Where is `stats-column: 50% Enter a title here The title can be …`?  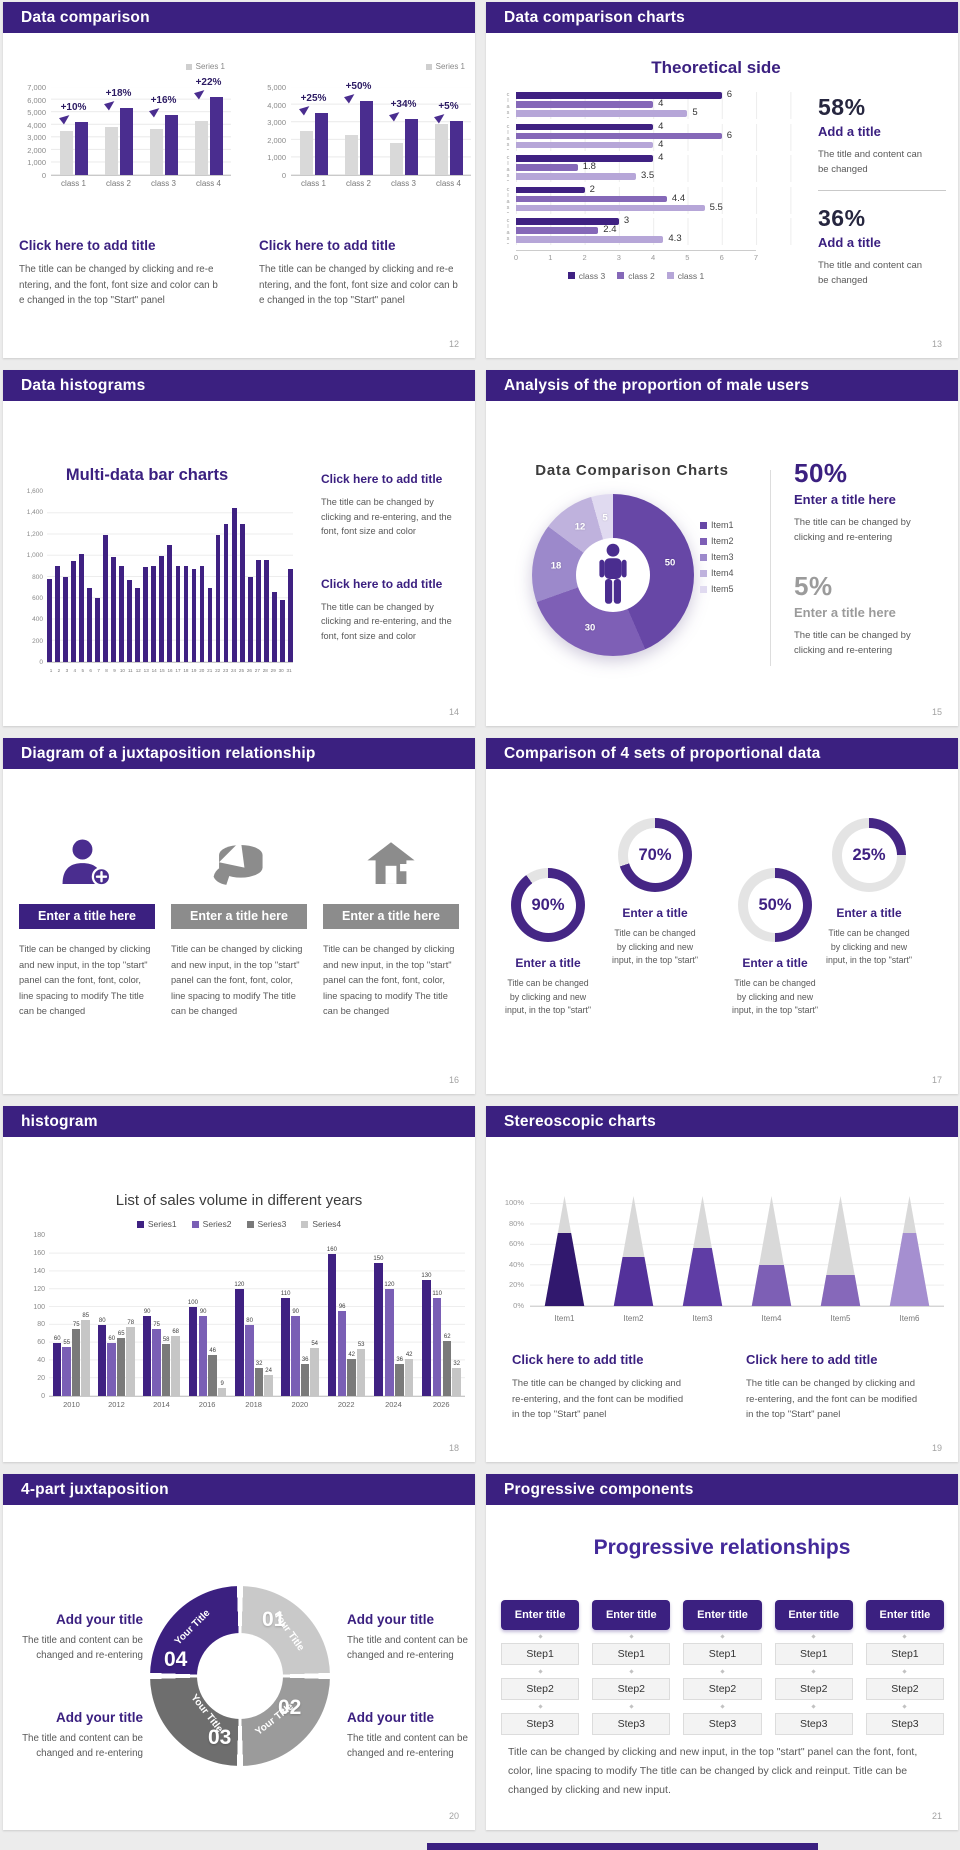
stats-column: 50% Enter a title here The title can be … is located at coordinates (870, 558).